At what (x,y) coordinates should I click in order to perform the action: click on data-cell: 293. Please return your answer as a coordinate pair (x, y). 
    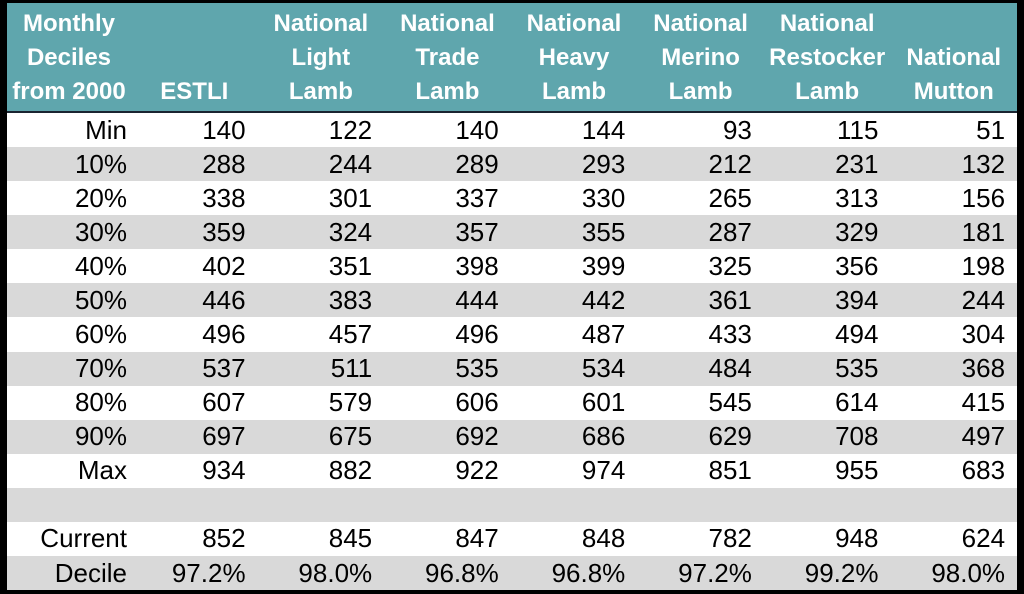
    Looking at the image, I should click on (603, 163).